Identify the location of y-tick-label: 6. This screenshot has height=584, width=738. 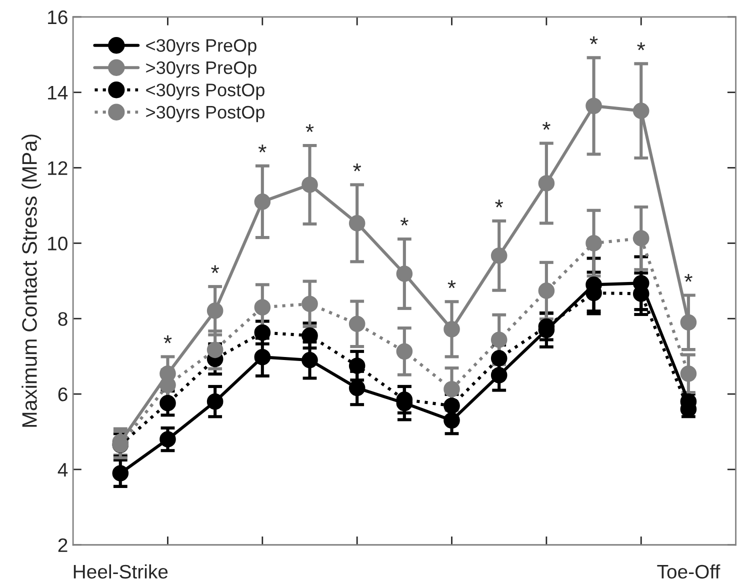
(63, 395).